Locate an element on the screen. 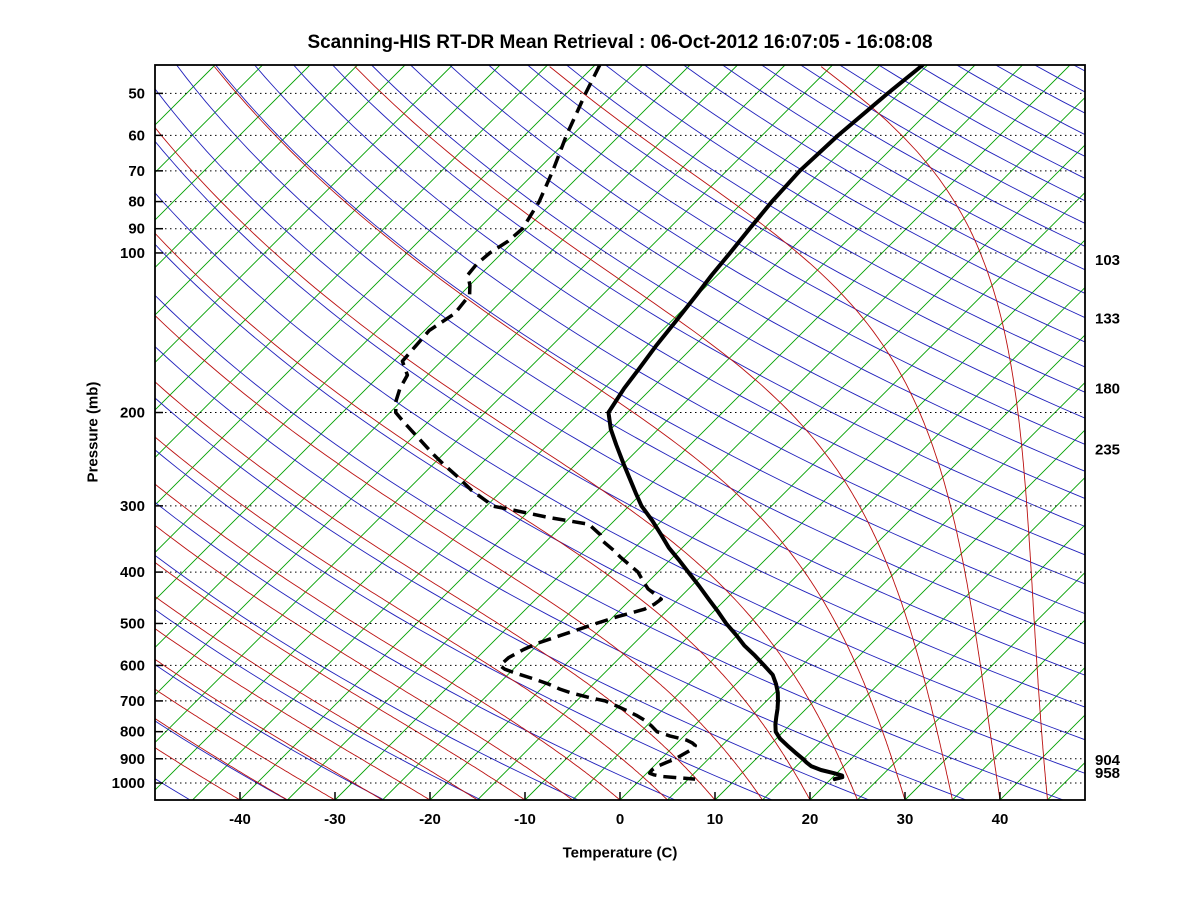 The image size is (1200, 900). x-tick-label: 30 is located at coordinates (905, 819).